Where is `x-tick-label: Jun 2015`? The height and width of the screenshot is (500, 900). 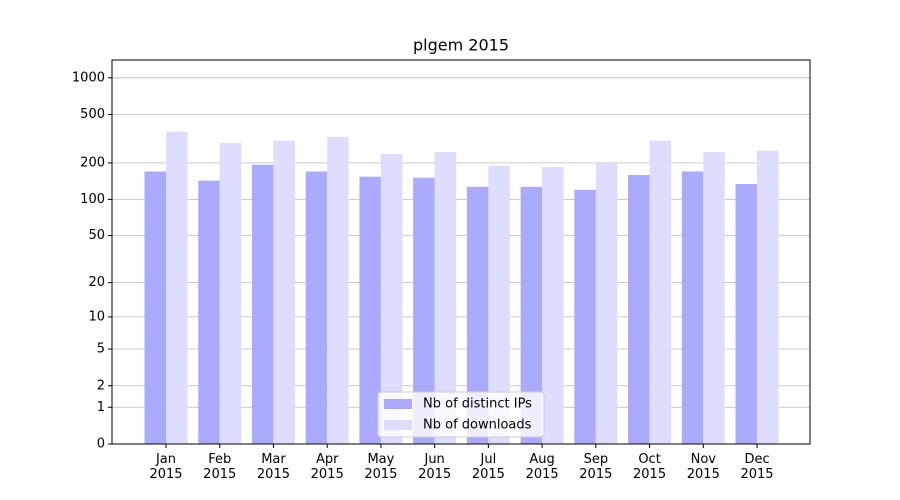
x-tick-label: Jun 2015 is located at coordinates (435, 467).